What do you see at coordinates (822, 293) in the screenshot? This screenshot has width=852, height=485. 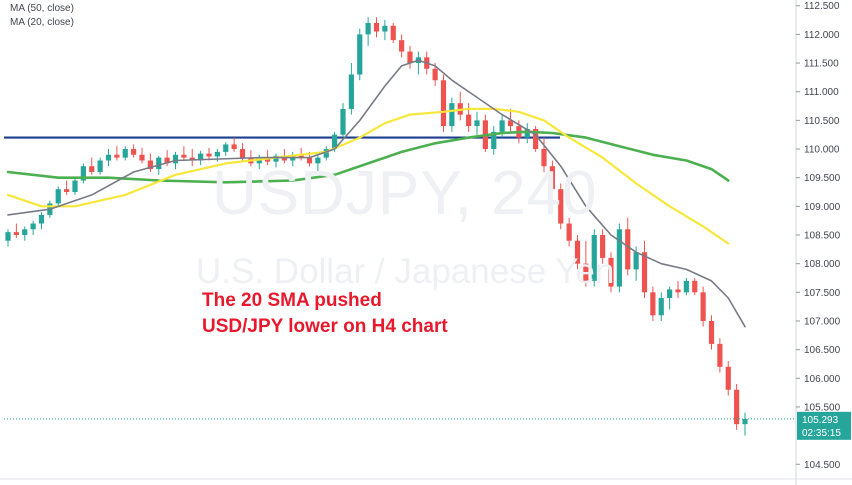 I see `price-tick-label: 107.500` at bounding box center [822, 293].